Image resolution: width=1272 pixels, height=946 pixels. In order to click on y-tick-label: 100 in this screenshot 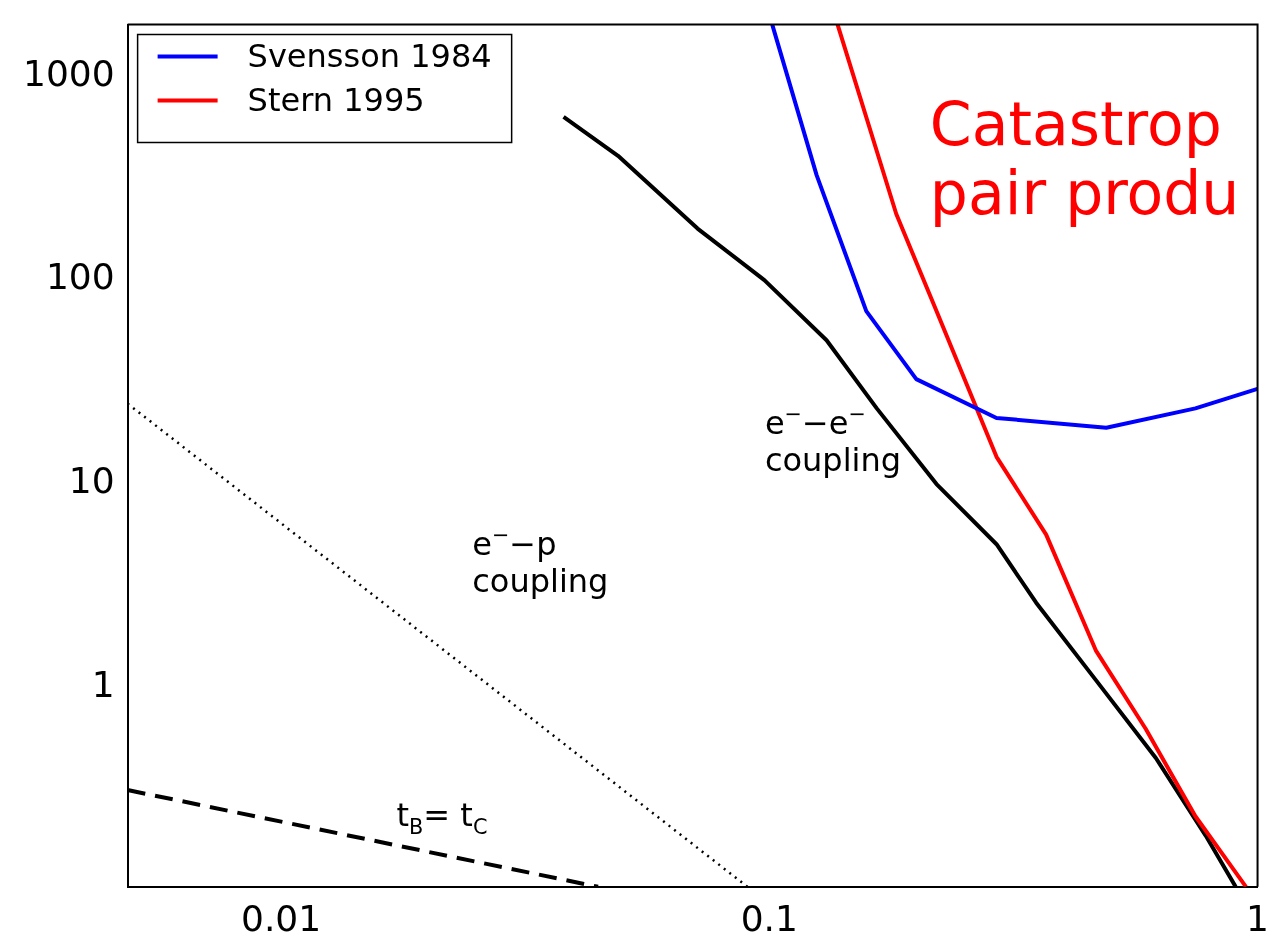, I will do `click(80, 277)`.